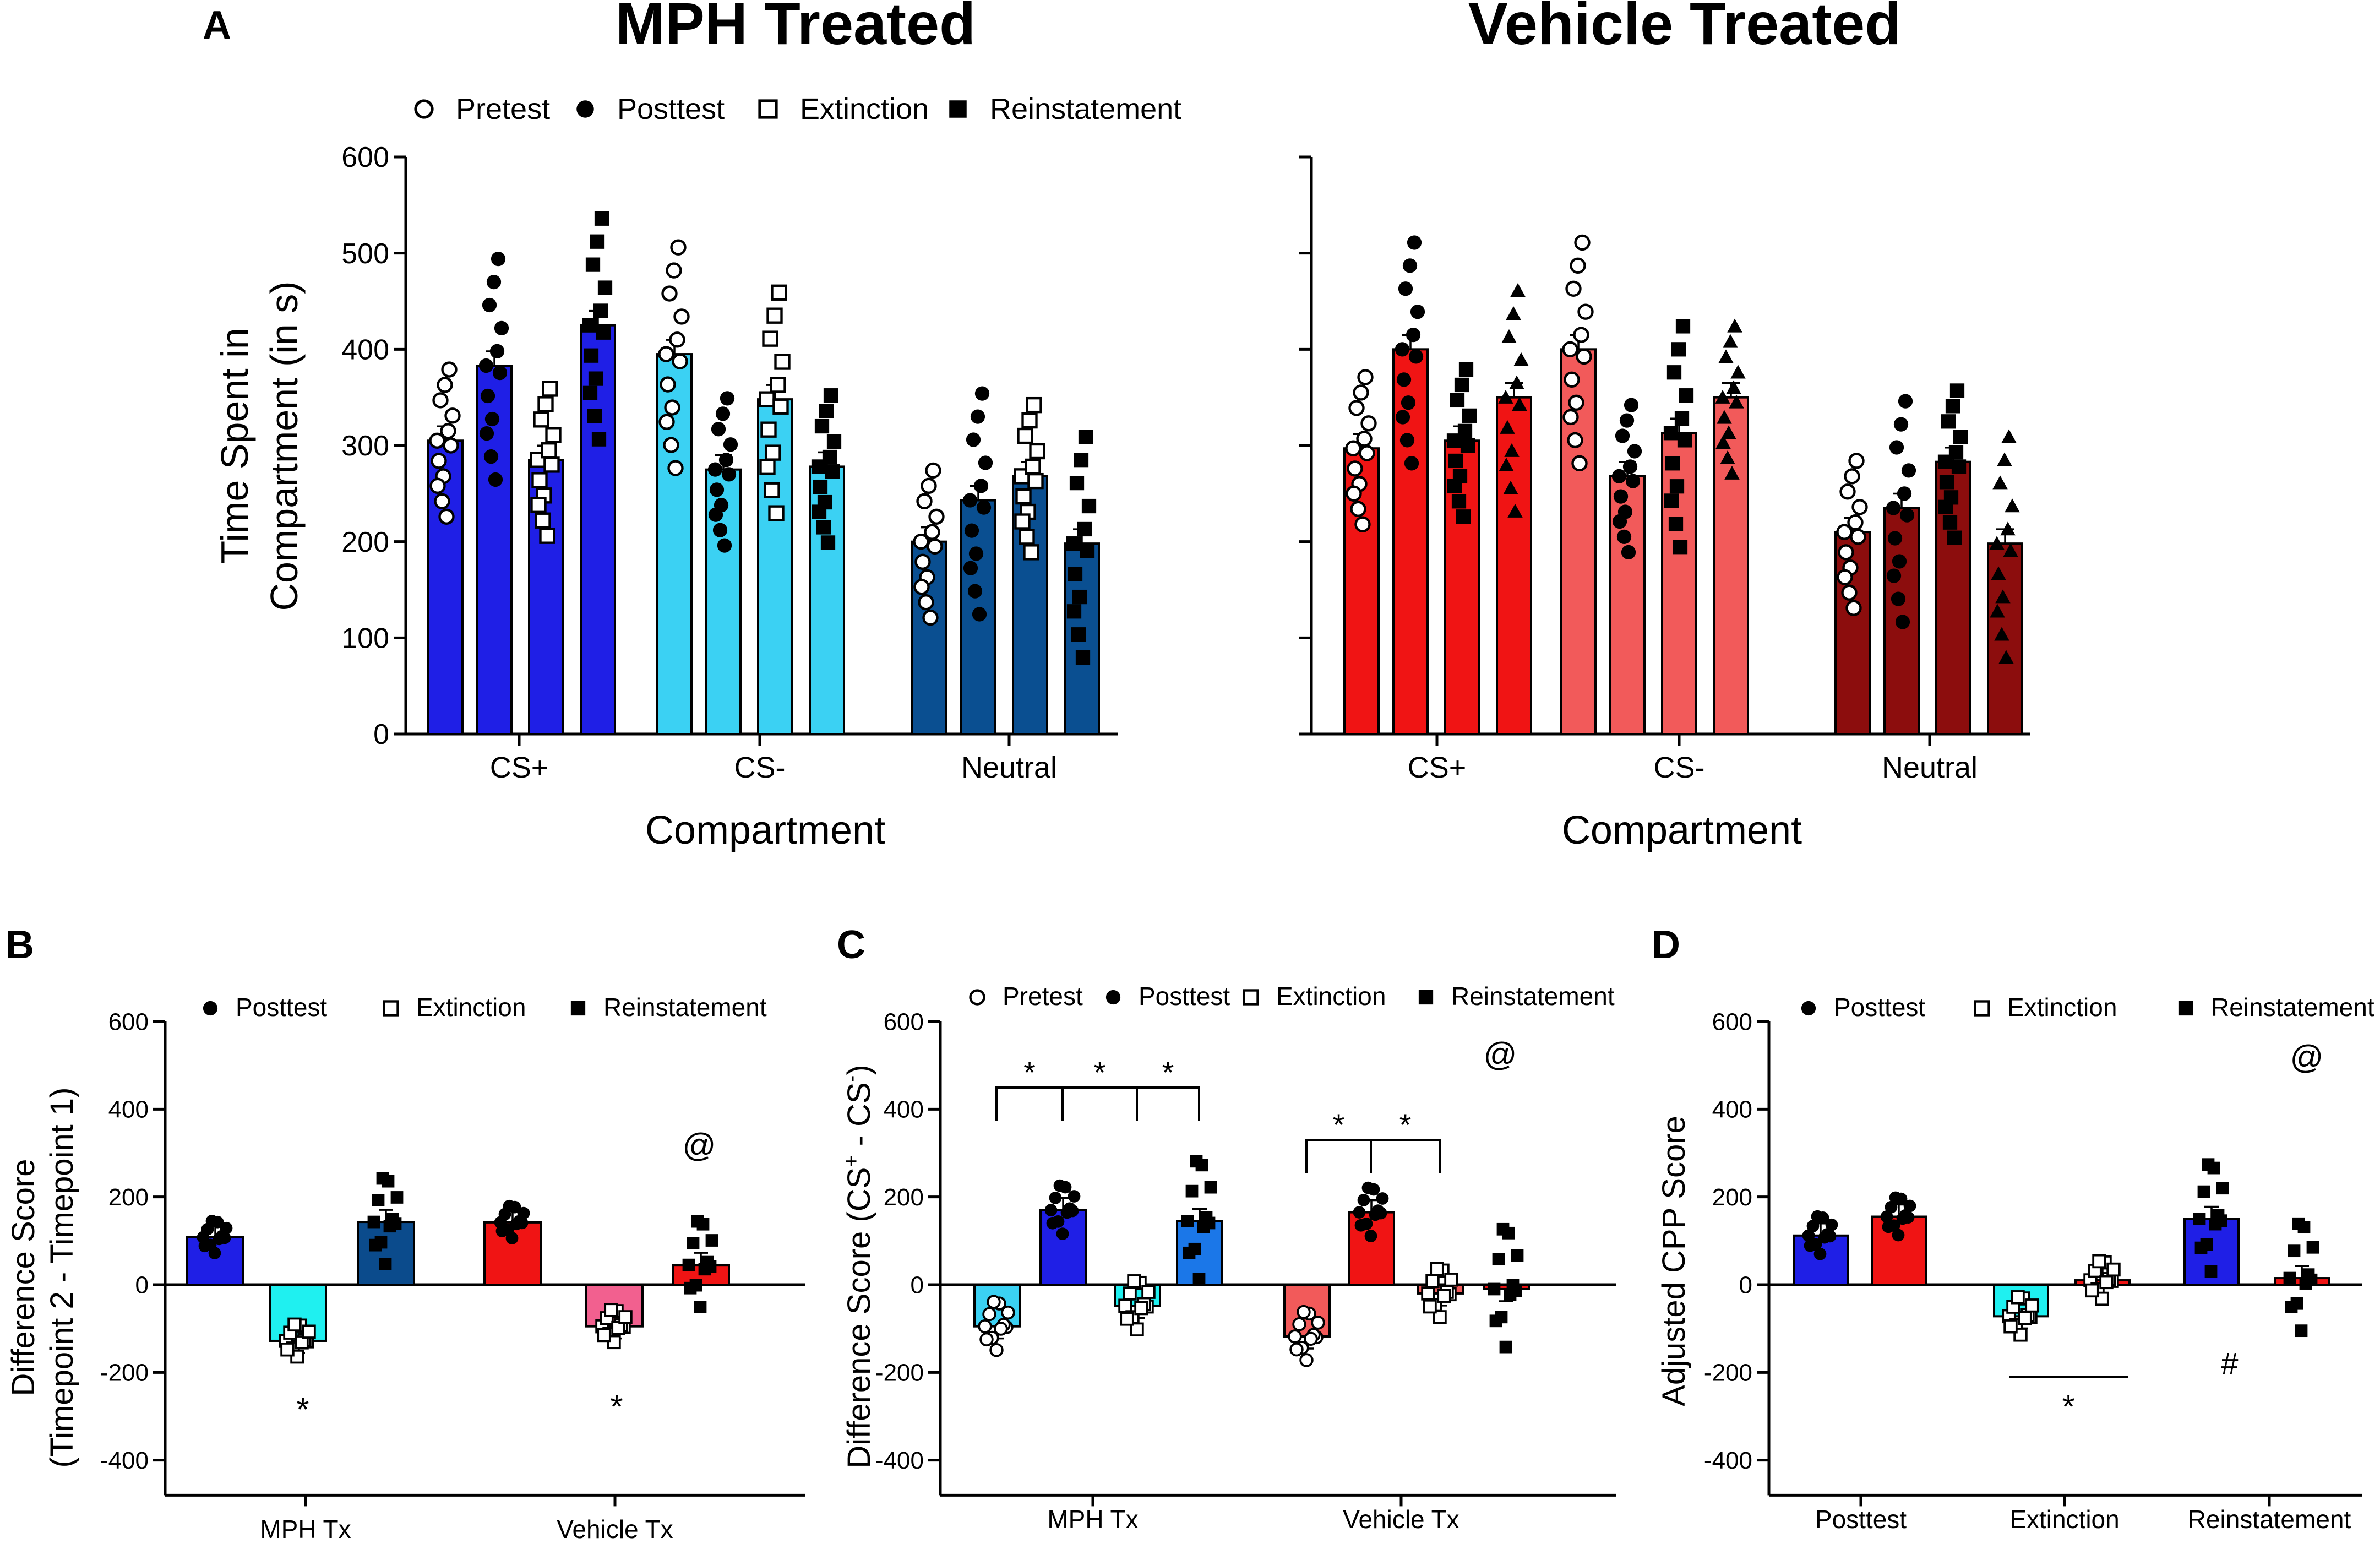 The image size is (2380, 1549). What do you see at coordinates (381, 735) in the screenshot?
I see `ya-y-tick-label: 0` at bounding box center [381, 735].